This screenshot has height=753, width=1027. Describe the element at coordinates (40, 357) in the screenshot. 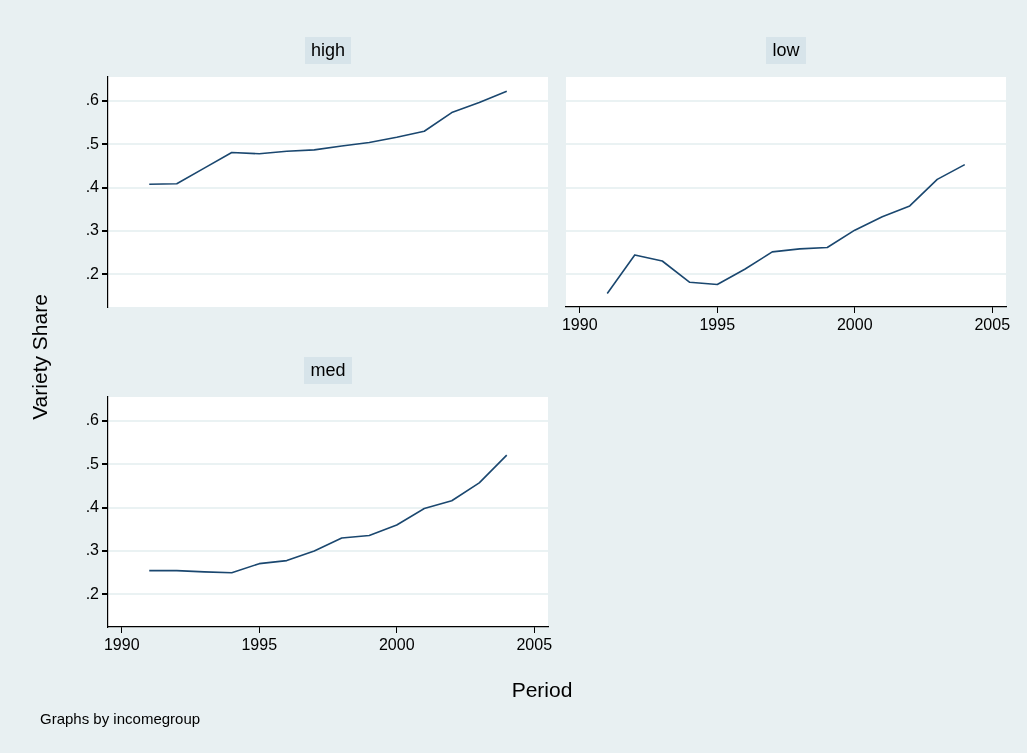

I see `y-axis-title: Variety Share` at that location.